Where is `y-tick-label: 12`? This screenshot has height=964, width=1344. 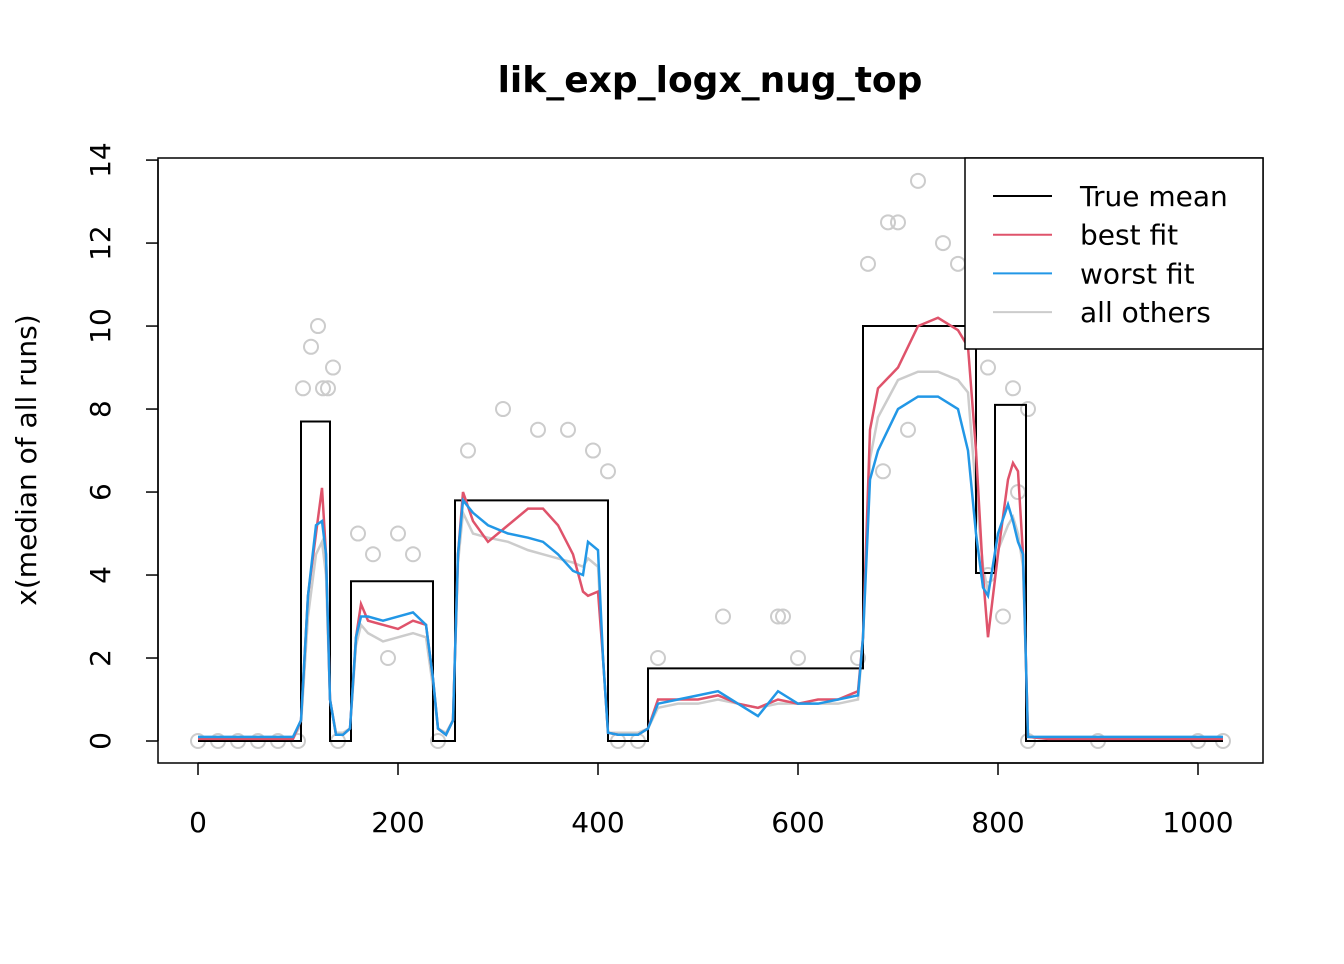
y-tick-label: 12 is located at coordinates (100, 243).